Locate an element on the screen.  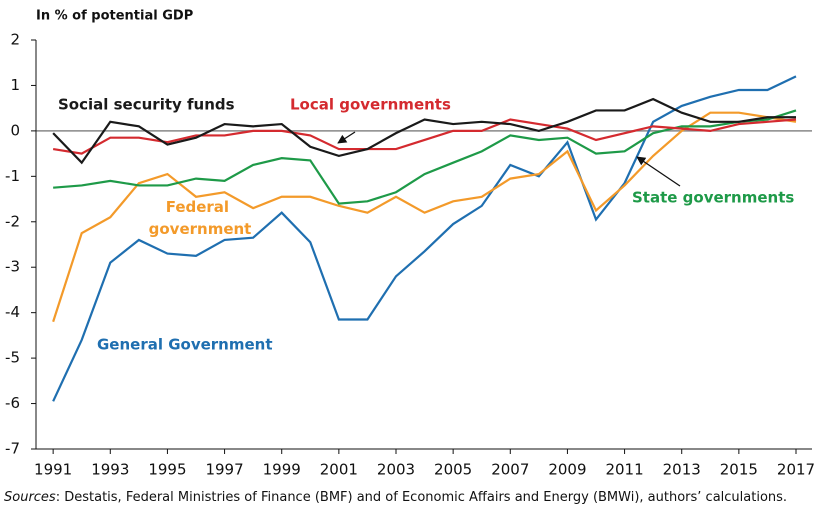
y-tick-label: -5 is located at coordinates (12, 358).